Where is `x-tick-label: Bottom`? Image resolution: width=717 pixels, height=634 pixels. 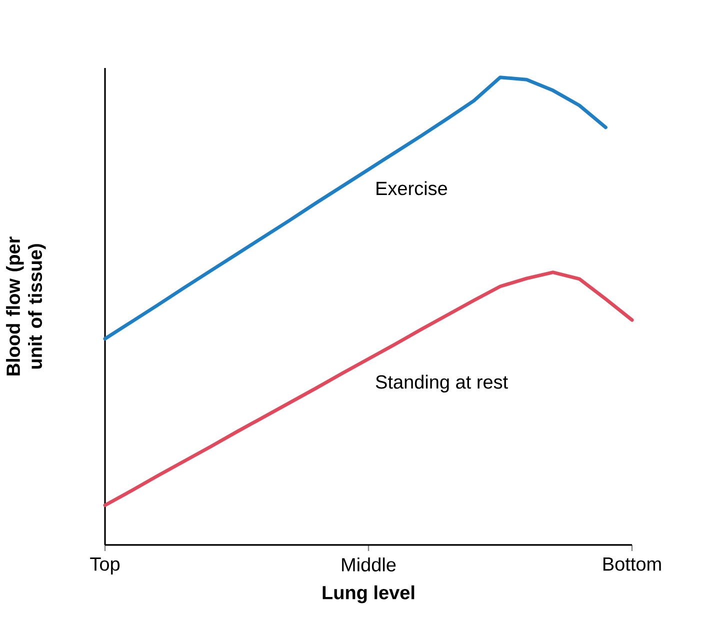
x-tick-label: Bottom is located at coordinates (632, 564).